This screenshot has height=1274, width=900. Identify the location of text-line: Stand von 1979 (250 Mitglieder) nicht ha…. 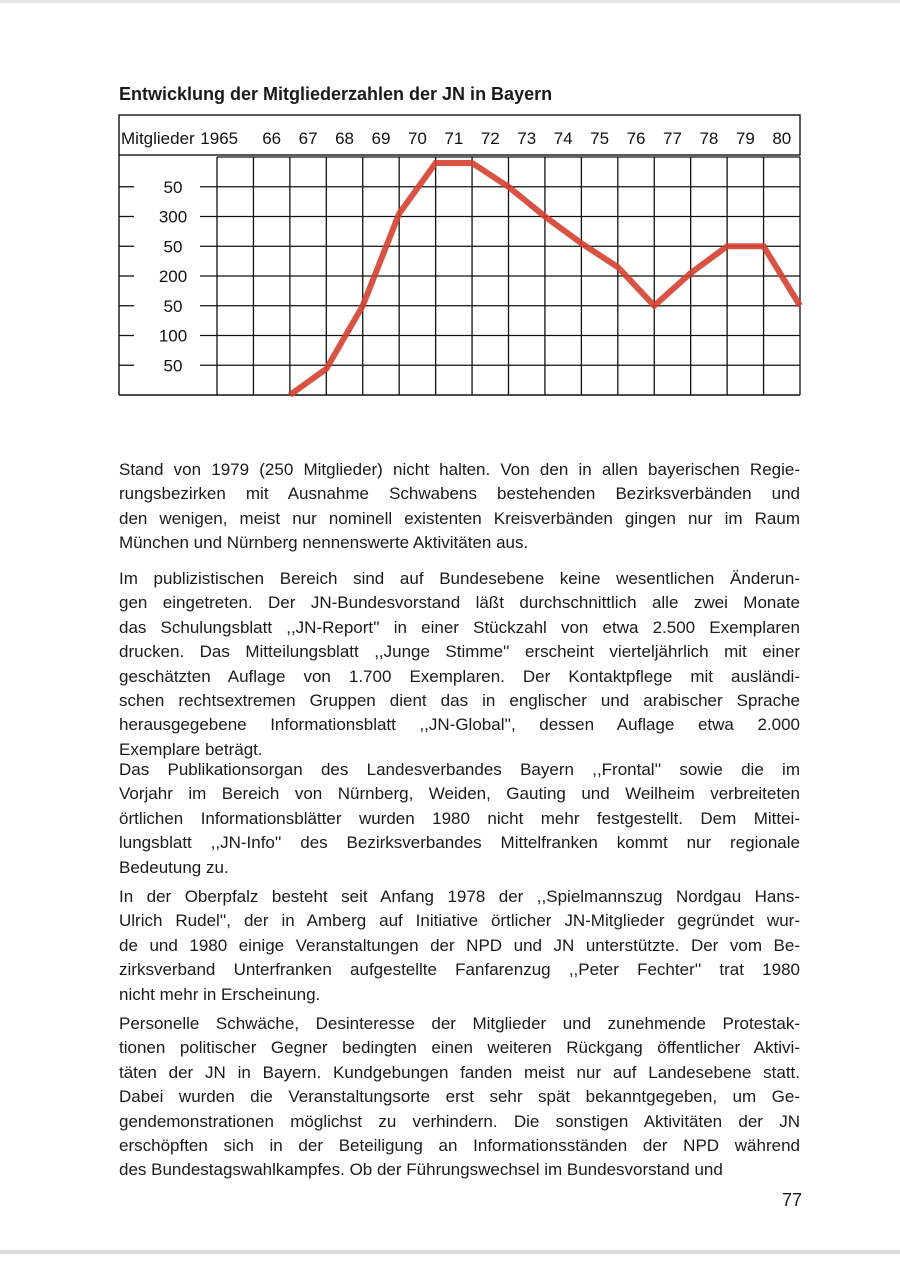
(459, 469).